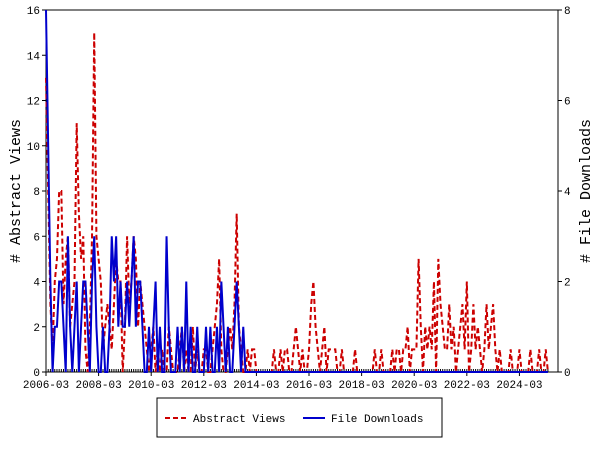 This screenshot has height=450, width=600. Describe the element at coordinates (33, 148) in the screenshot. I see `y-tick-label: 10` at that location.